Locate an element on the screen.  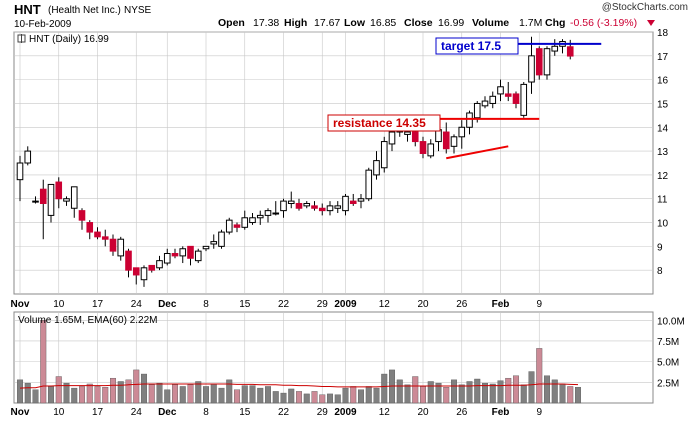
resistance-label: resistance 14.35 is located at coordinates (379, 123).